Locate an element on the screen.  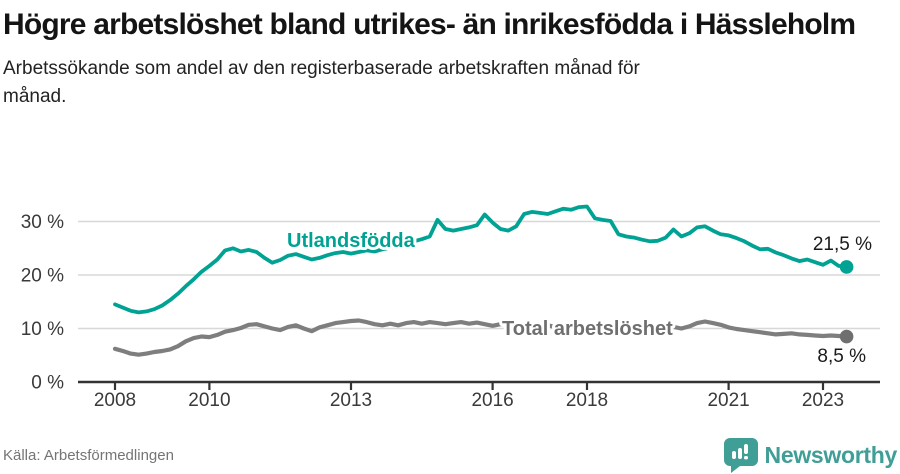
y-tick-label: 20 % is located at coordinates (42, 276).